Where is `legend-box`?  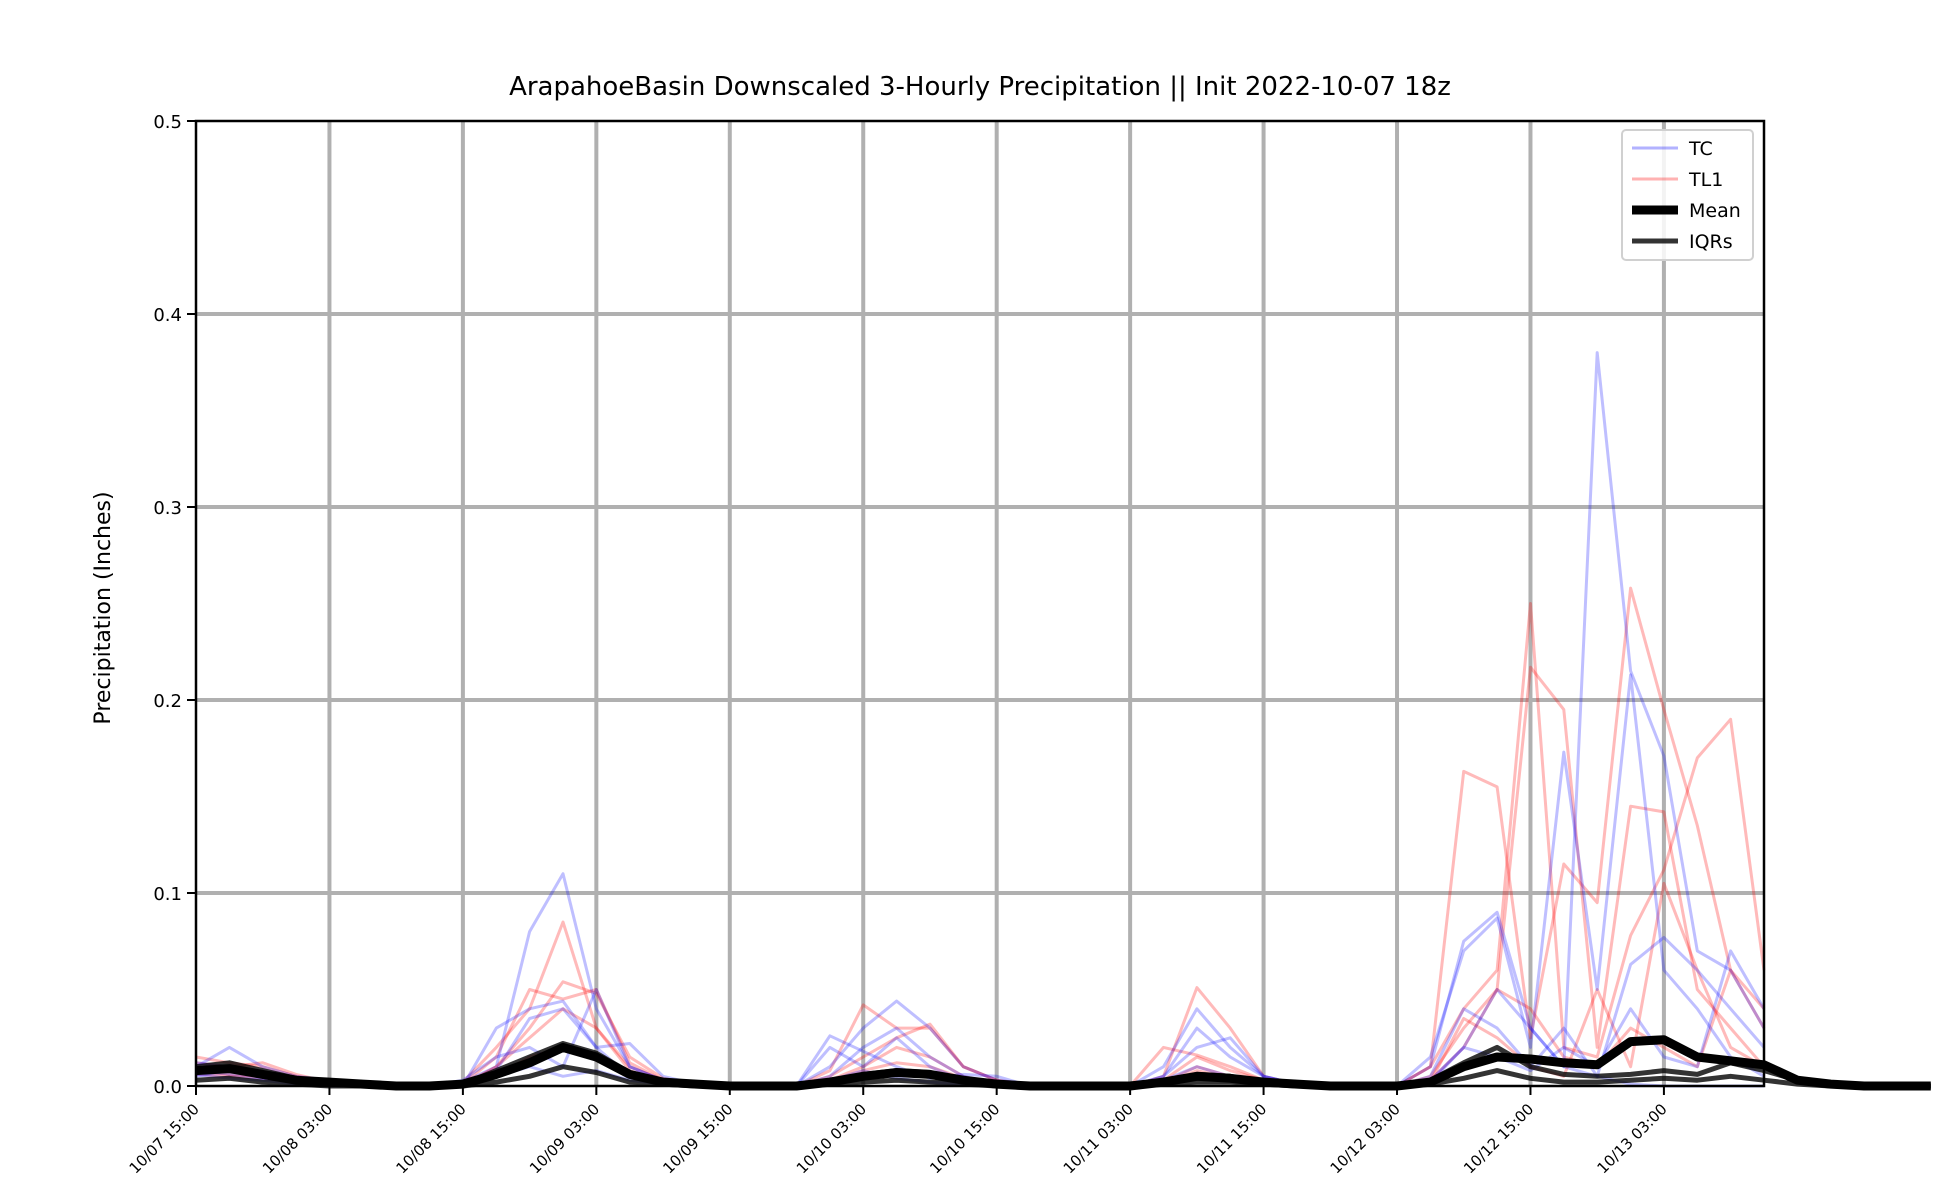 legend-box is located at coordinates (1687, 195).